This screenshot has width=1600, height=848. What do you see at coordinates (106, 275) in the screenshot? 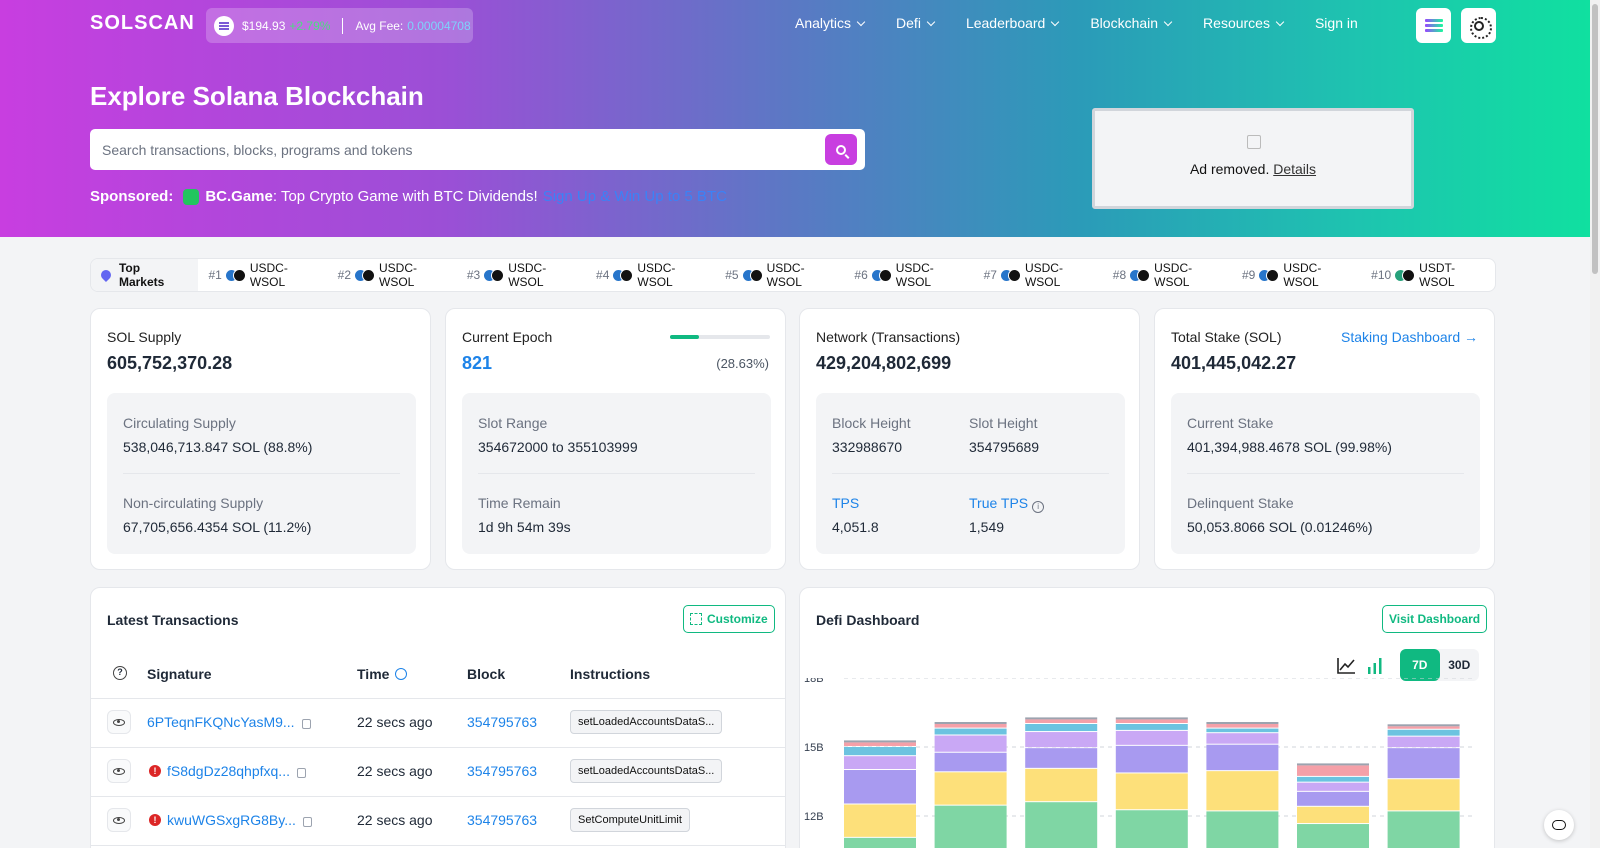
I see `rocket-icon` at bounding box center [106, 275].